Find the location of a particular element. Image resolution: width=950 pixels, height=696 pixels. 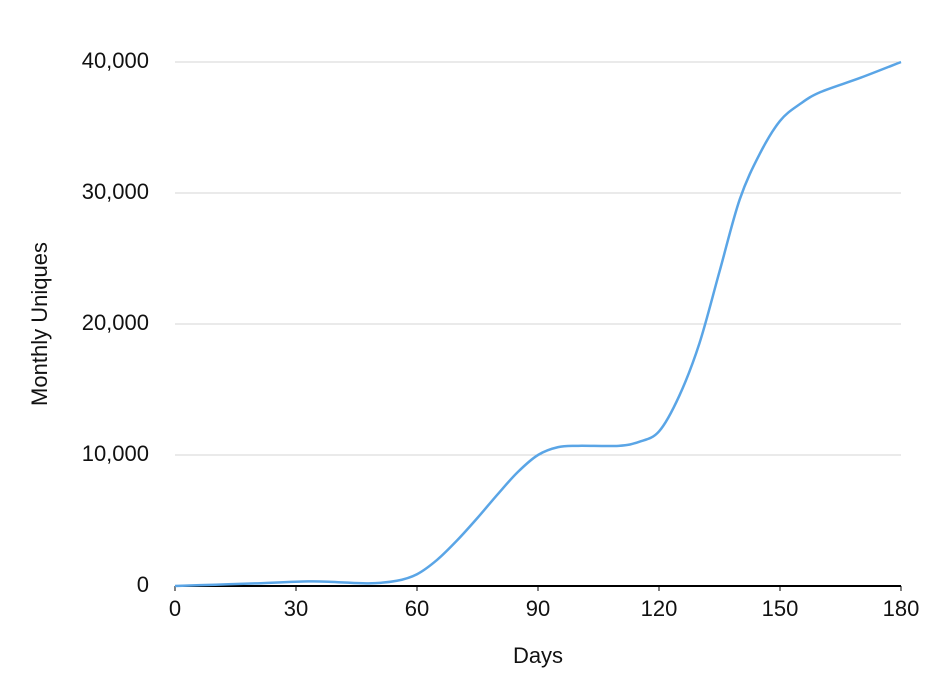

x-tick-label: 120 is located at coordinates (659, 608).